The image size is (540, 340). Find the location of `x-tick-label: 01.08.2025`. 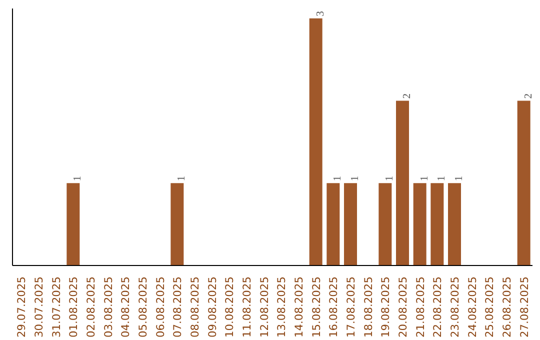

x-tick-label: 01.08.2025 is located at coordinates (73, 307).